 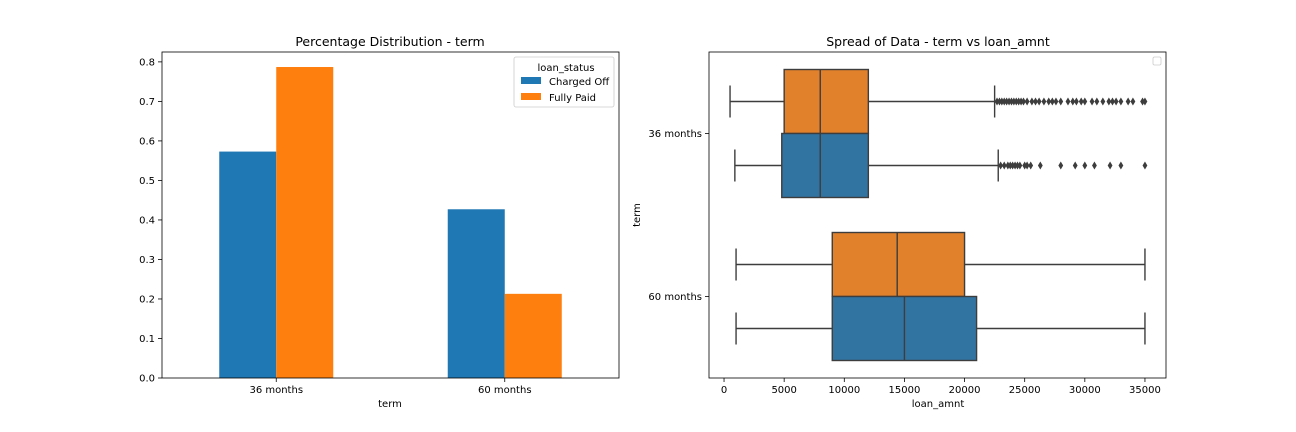 I want to click on legend-swatch-charged-off, so click(x=531, y=80).